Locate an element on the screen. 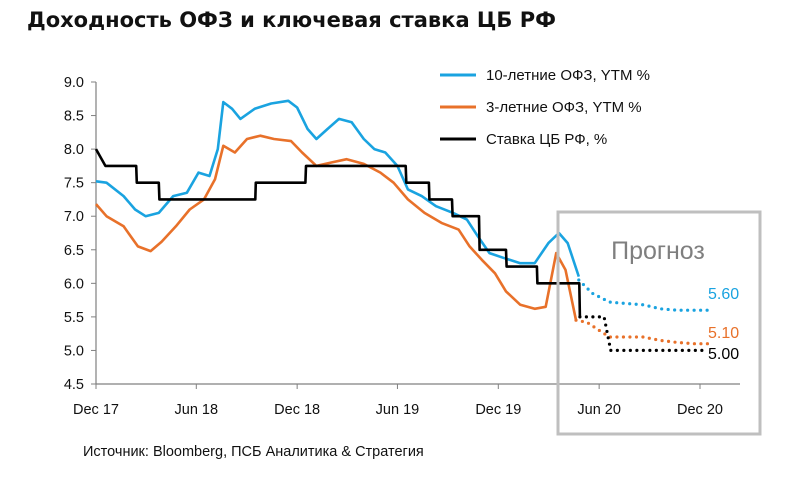 This screenshot has height=480, width=789. series-end-label: 5.00 is located at coordinates (723, 354).